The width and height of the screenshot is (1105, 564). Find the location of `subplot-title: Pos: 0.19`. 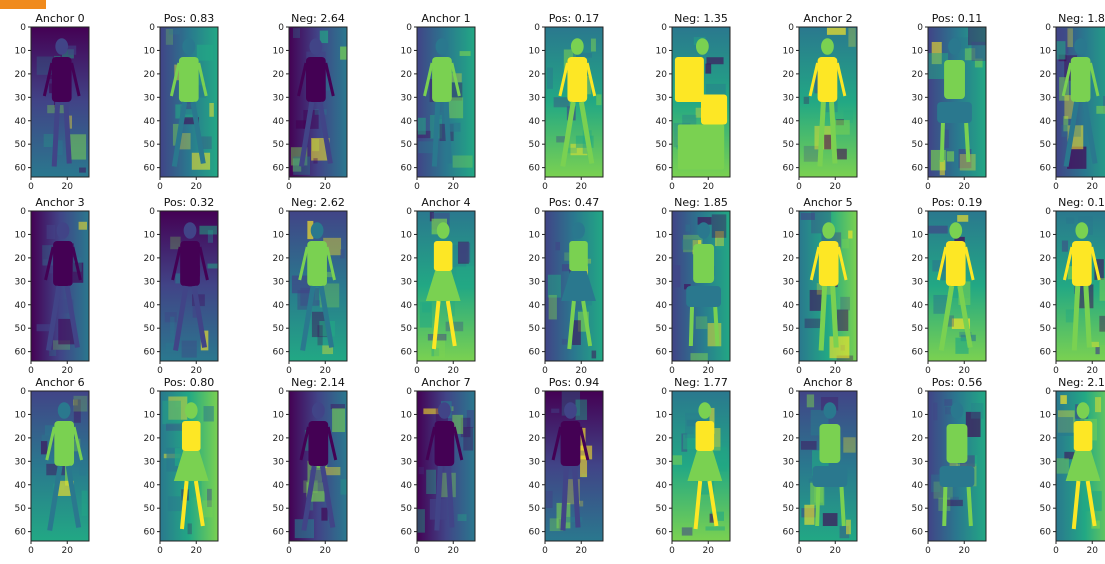

subplot-title: Pos: 0.19 is located at coordinates (957, 202).